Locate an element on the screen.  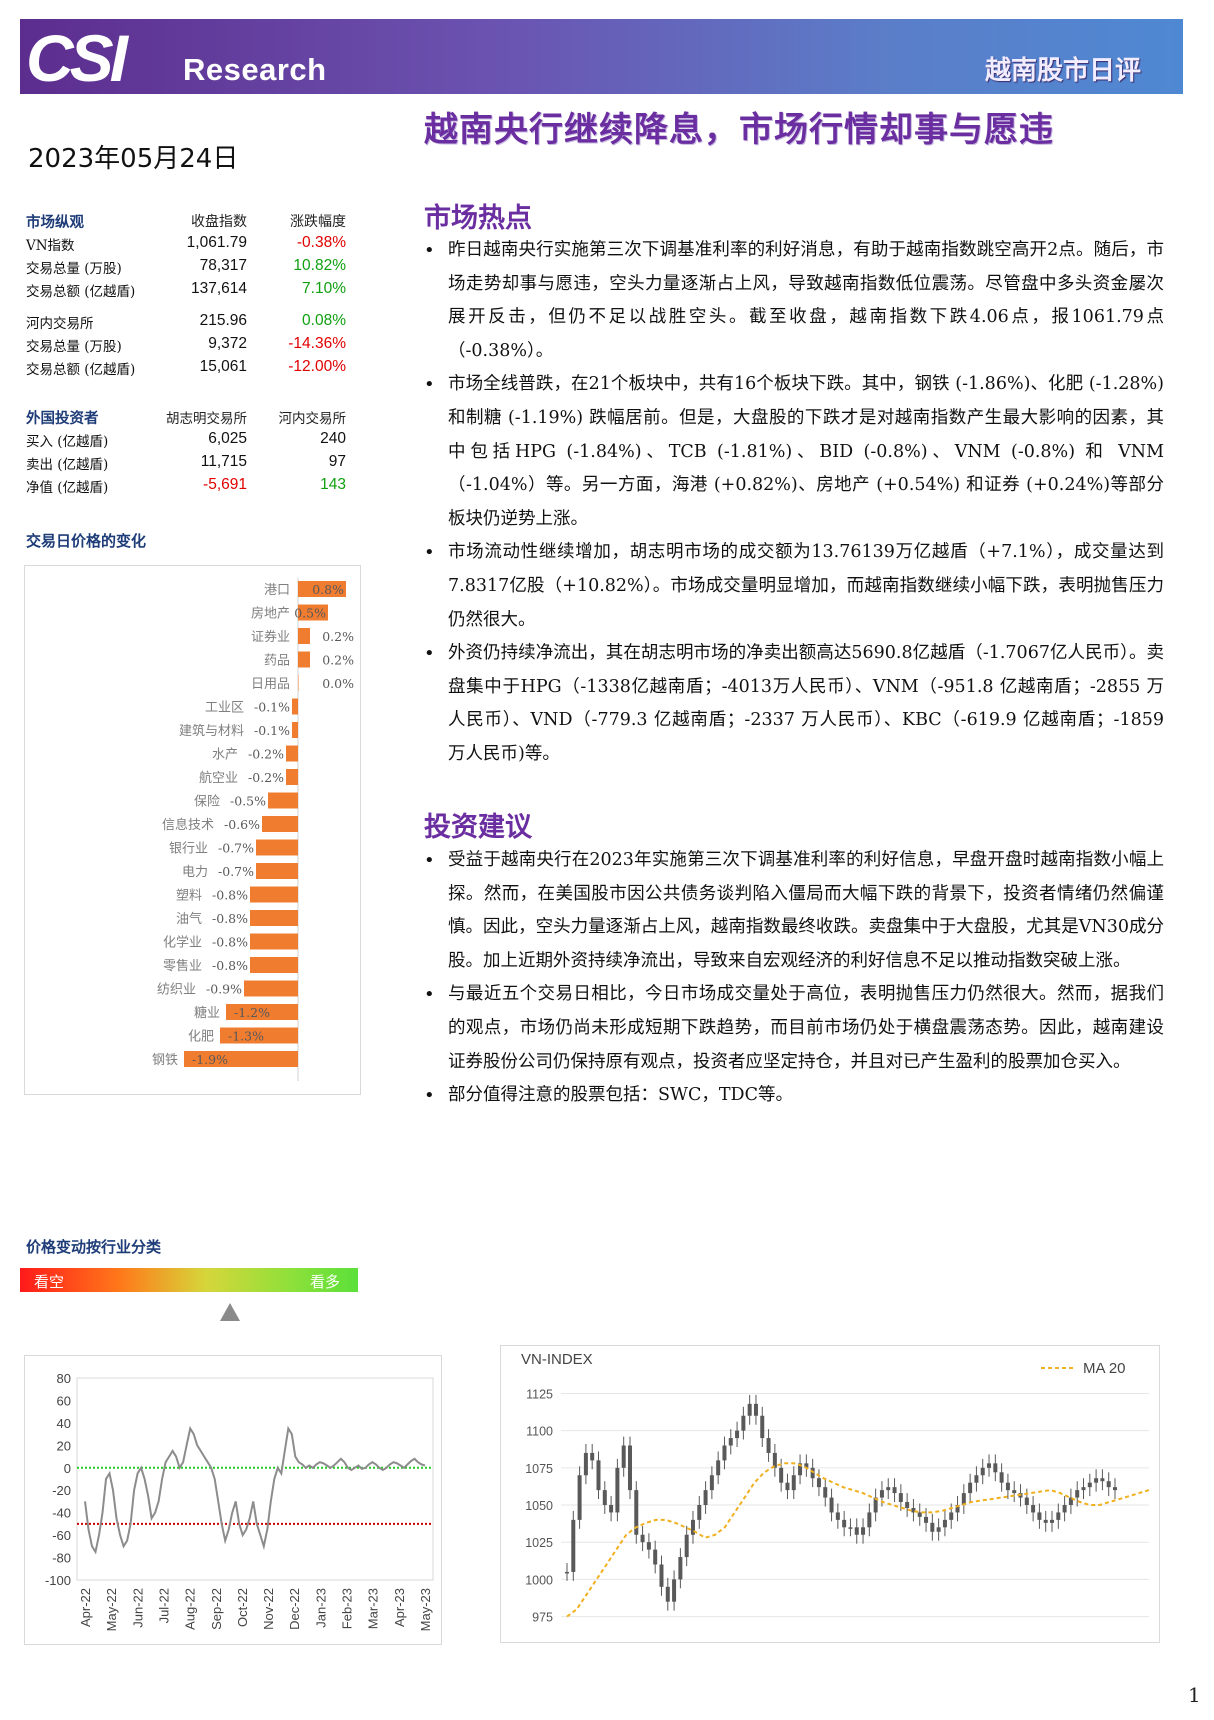
row-hnx: 143 is located at coordinates (333, 484).